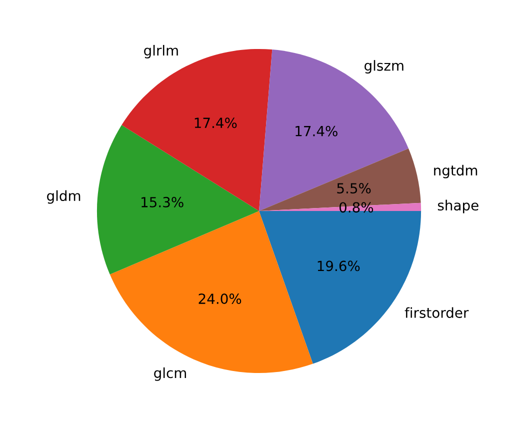  Describe the element at coordinates (161, 51) in the screenshot. I see `slice-label: glrlm` at that location.